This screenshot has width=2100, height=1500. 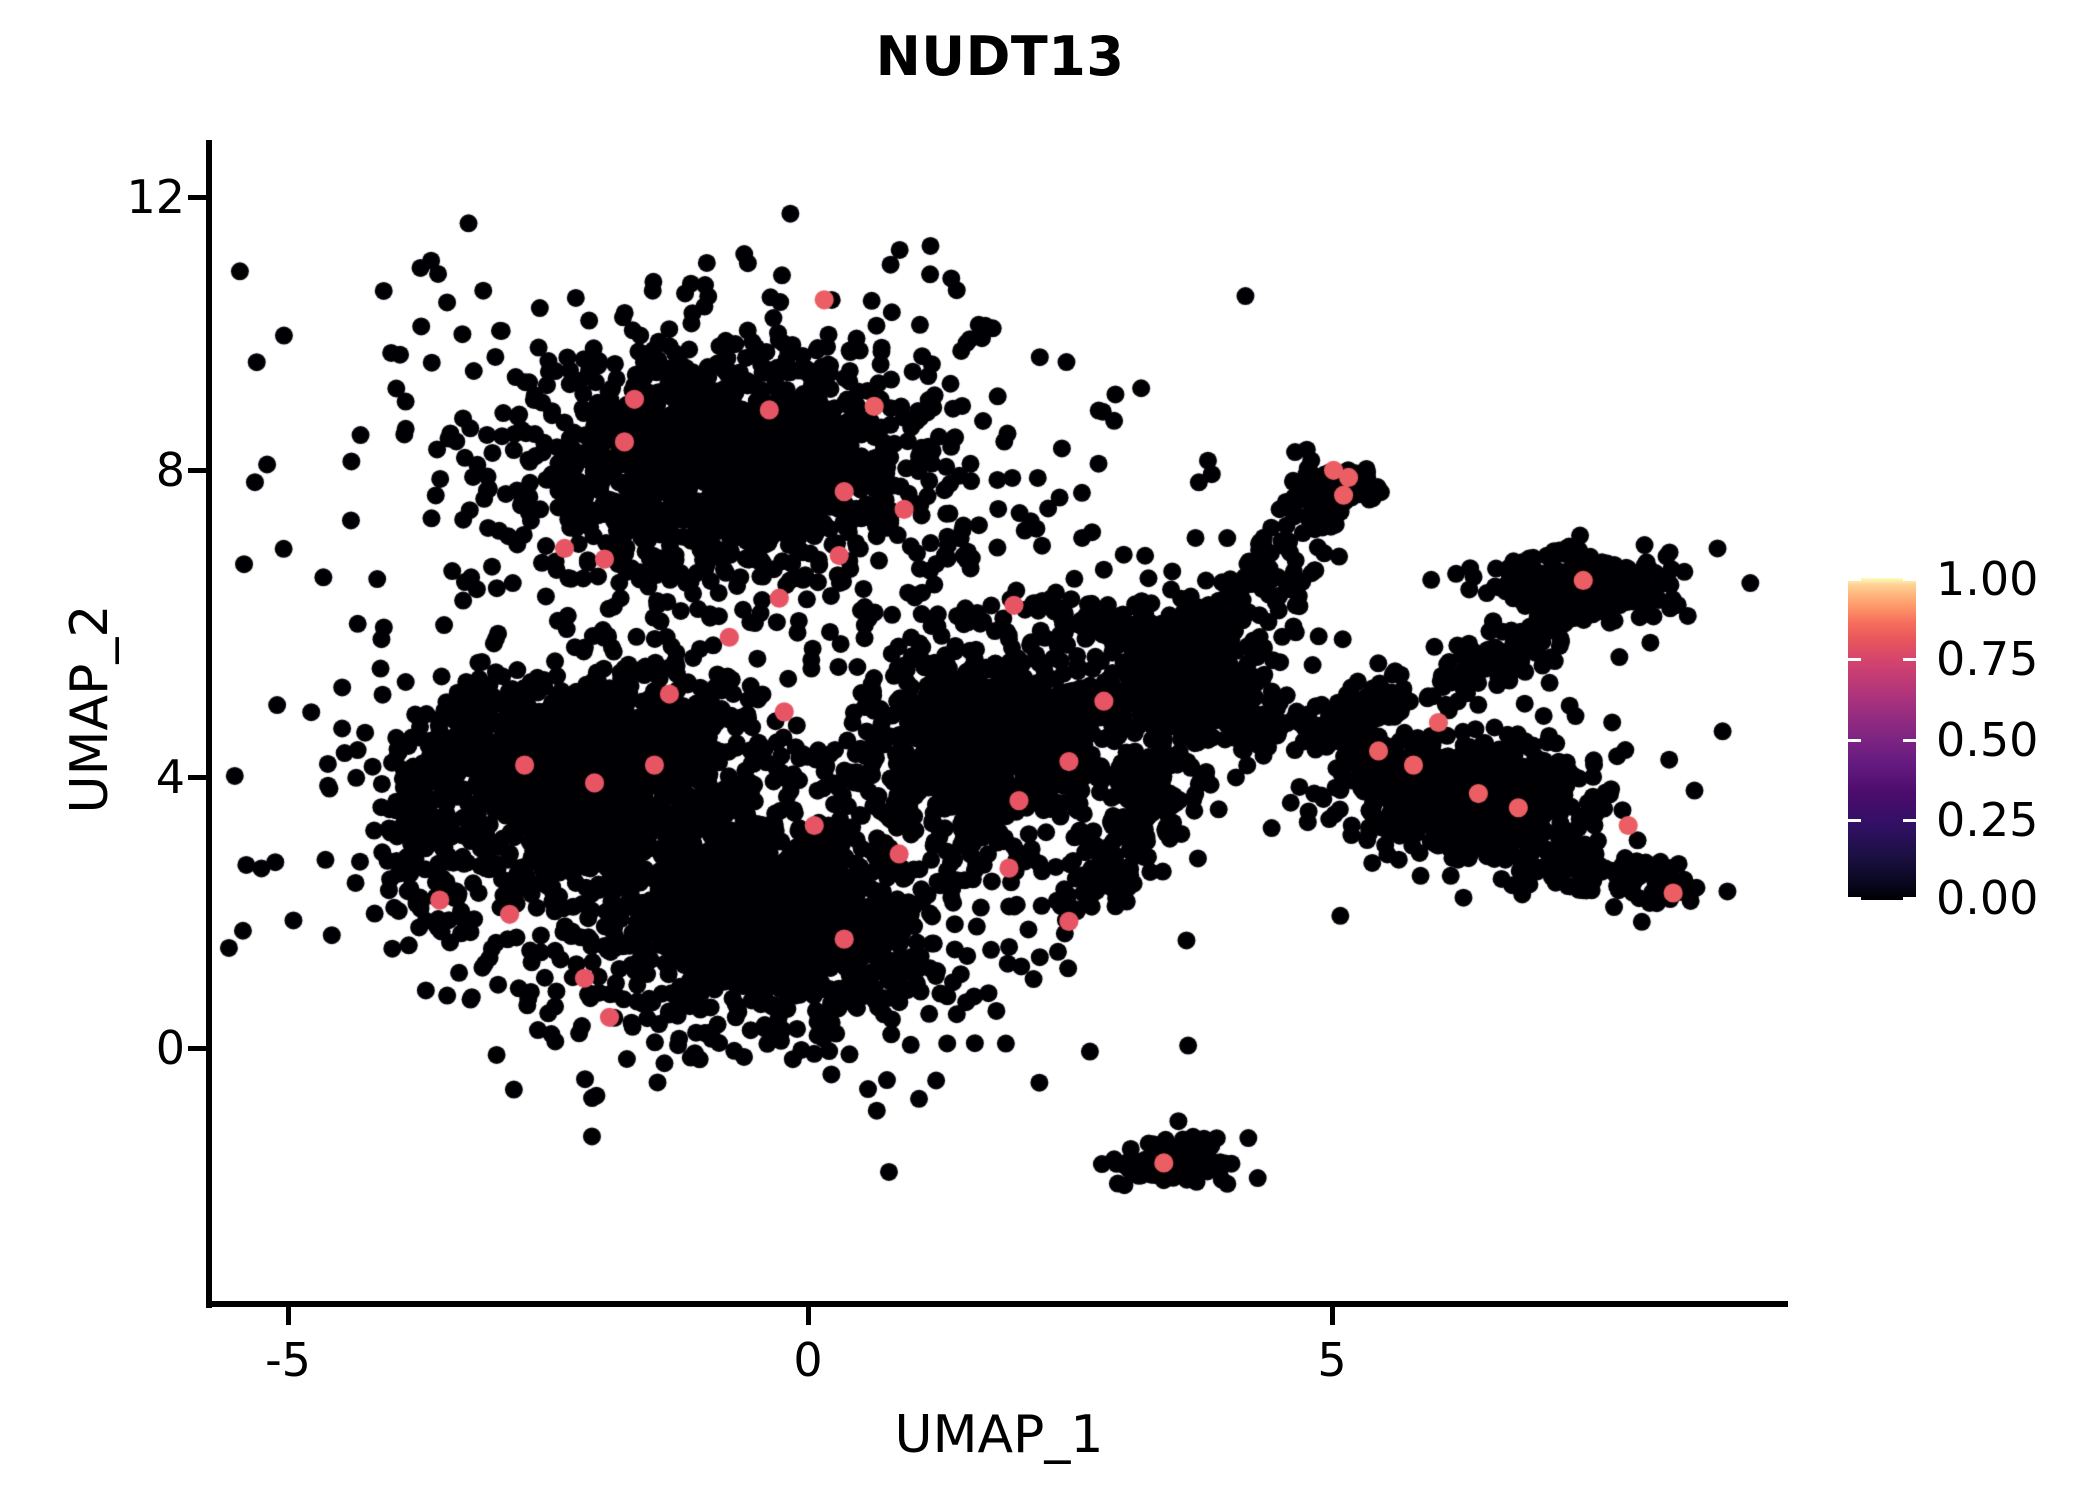 I want to click on colorbar-label-0-50: 0.50, so click(x=1987, y=740).